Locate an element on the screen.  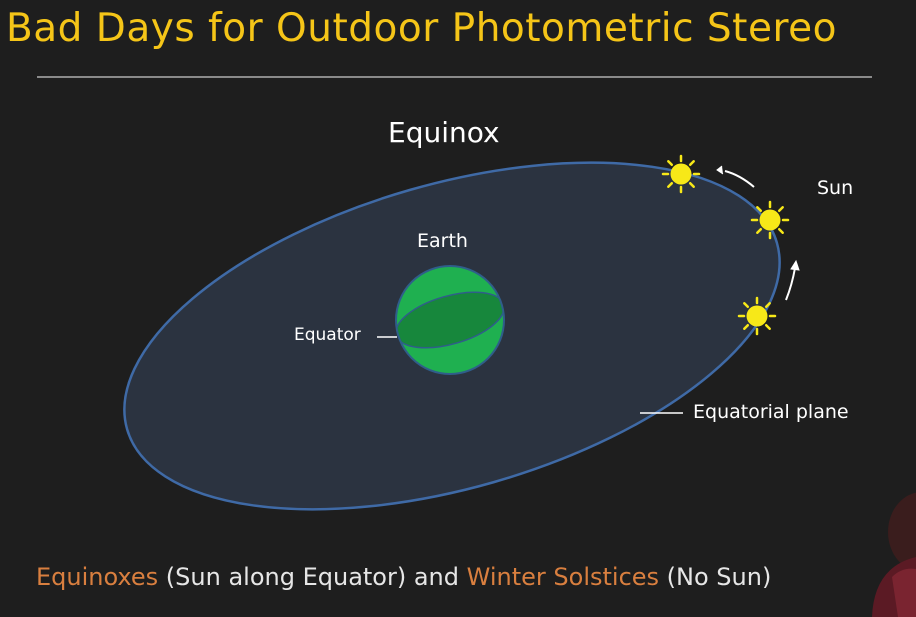
title-divider is located at coordinates (454, 77).